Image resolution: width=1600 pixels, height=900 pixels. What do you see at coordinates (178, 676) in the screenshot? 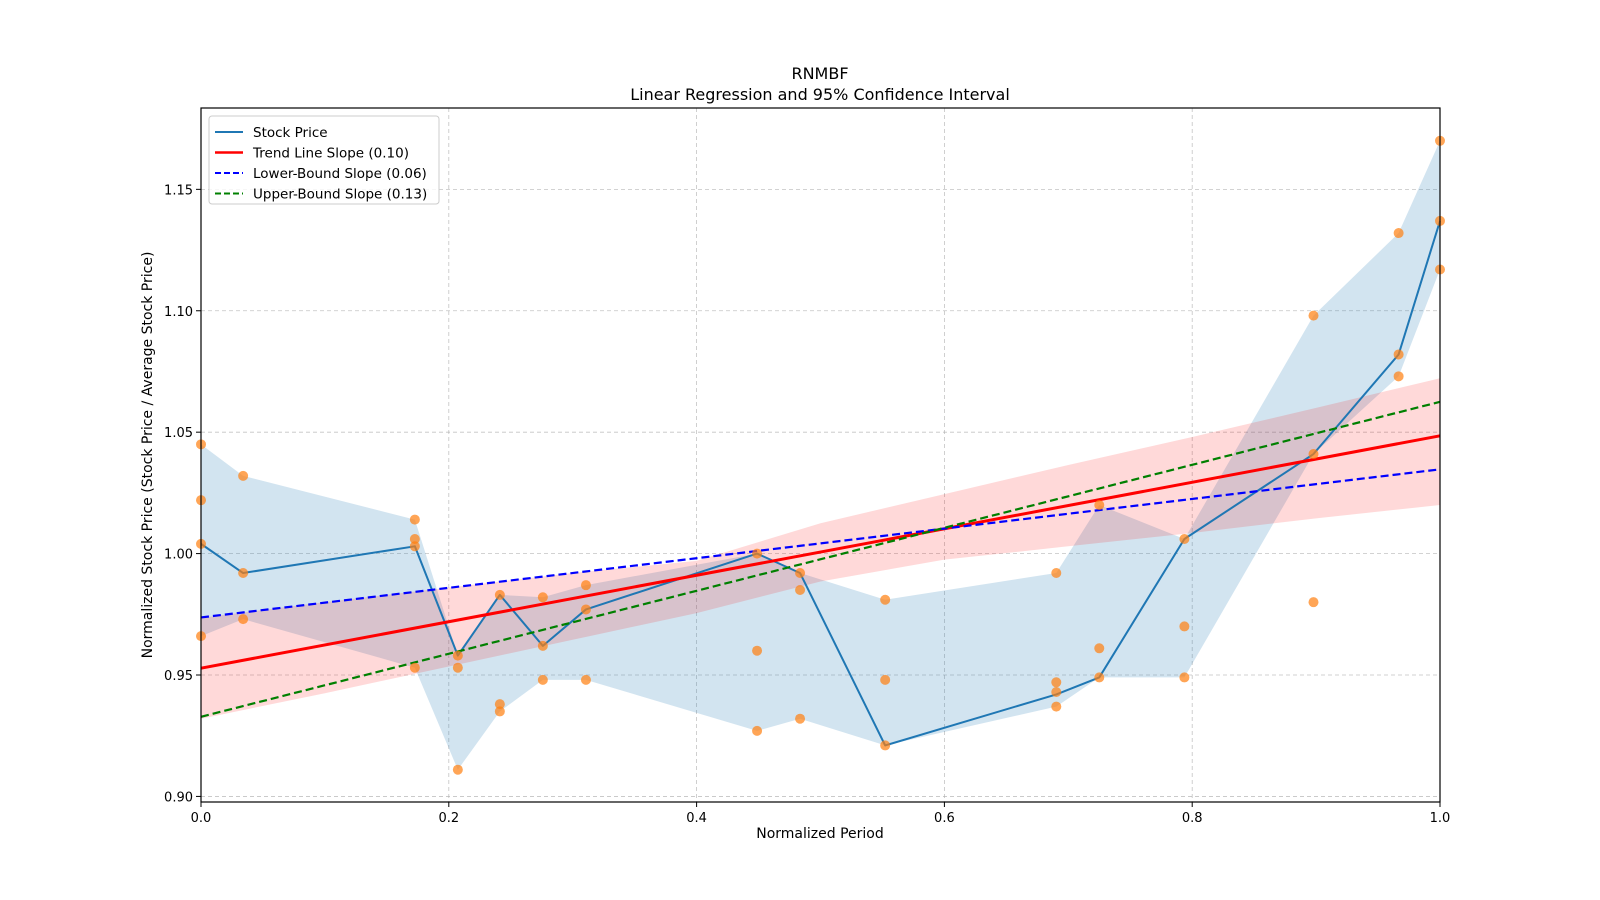
I see `y-tick-label: 0.95` at bounding box center [178, 676].